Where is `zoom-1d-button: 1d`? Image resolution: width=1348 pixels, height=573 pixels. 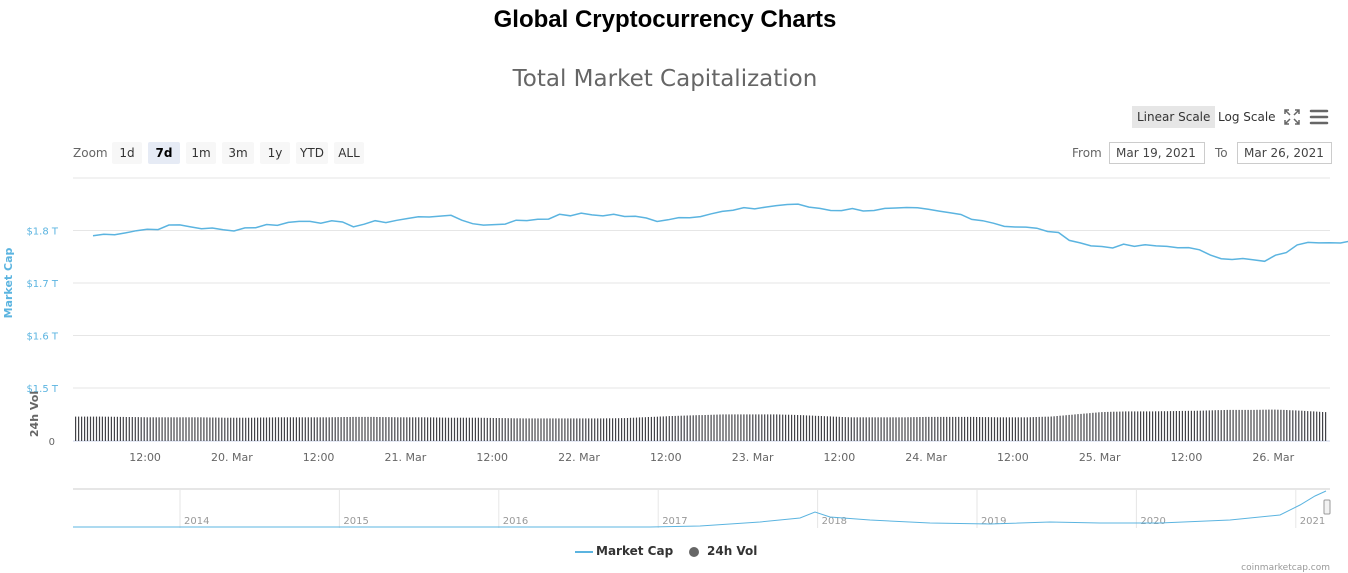 zoom-1d-button: 1d is located at coordinates (127, 153).